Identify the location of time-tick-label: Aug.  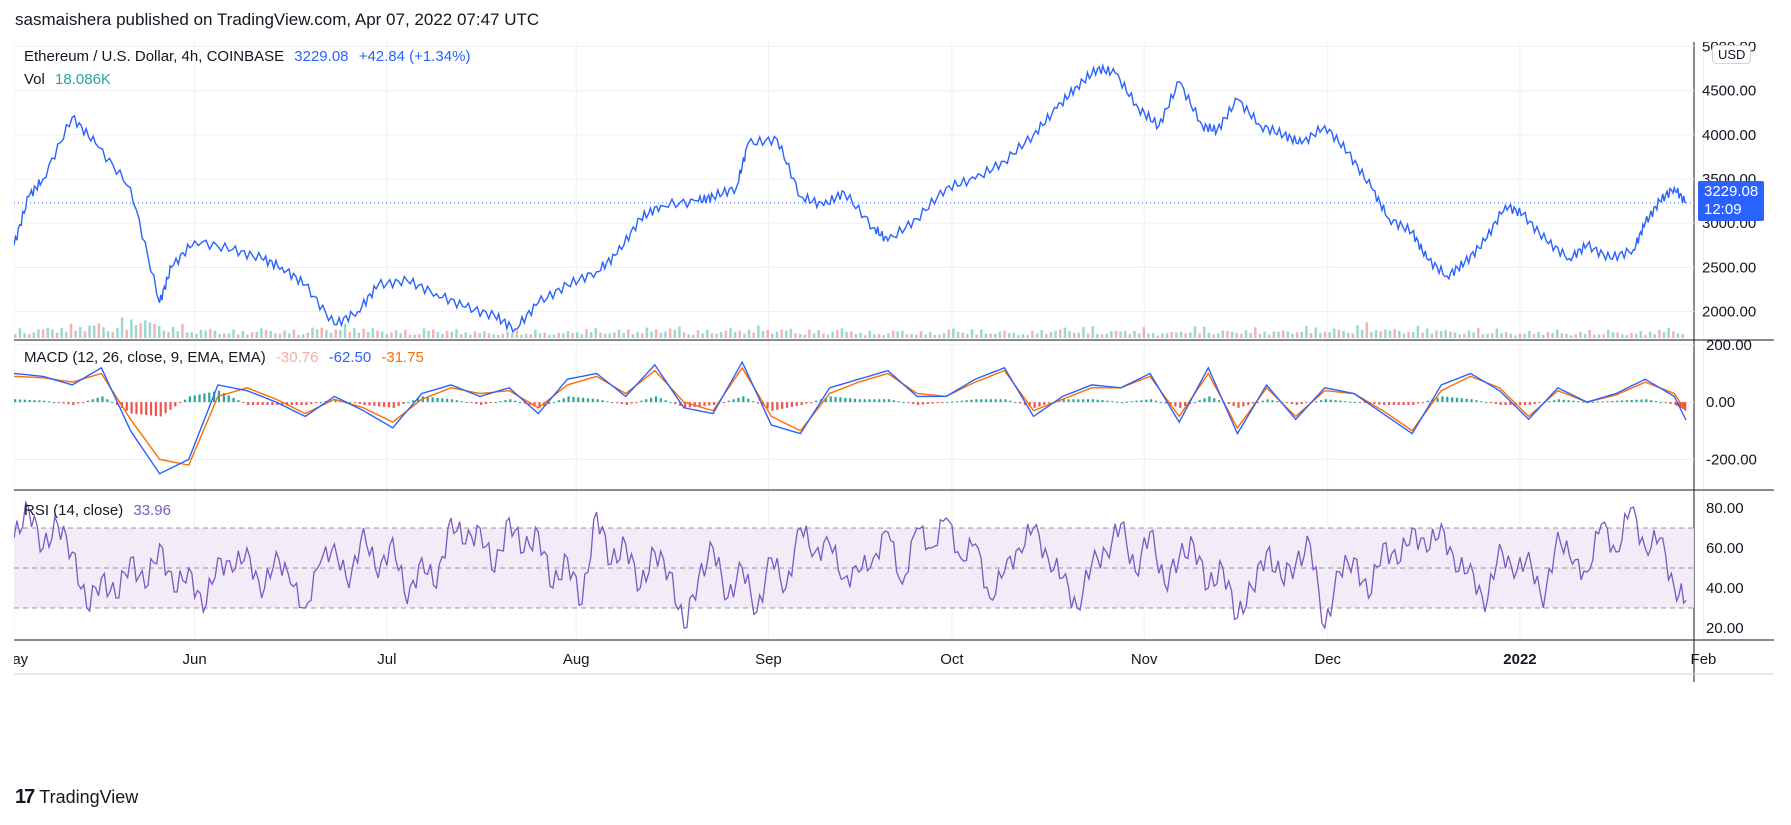
(576, 659).